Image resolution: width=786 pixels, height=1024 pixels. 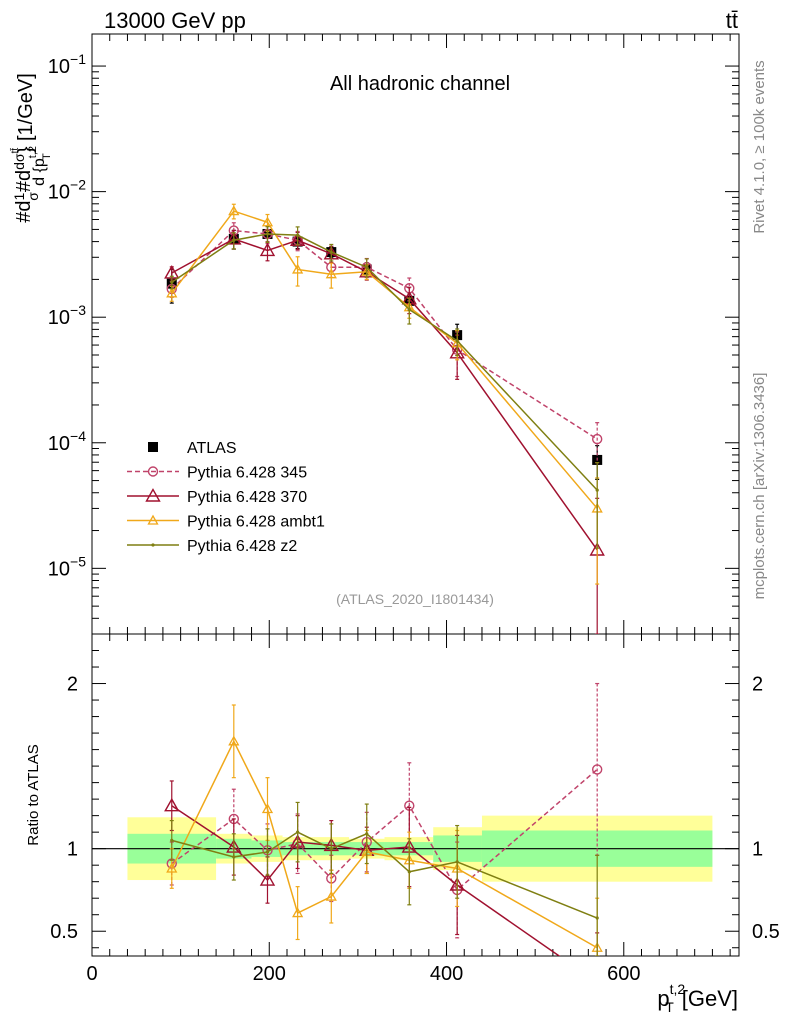 What do you see at coordinates (47, 156) in the screenshot?
I see `main-y-label-i: T` at bounding box center [47, 156].